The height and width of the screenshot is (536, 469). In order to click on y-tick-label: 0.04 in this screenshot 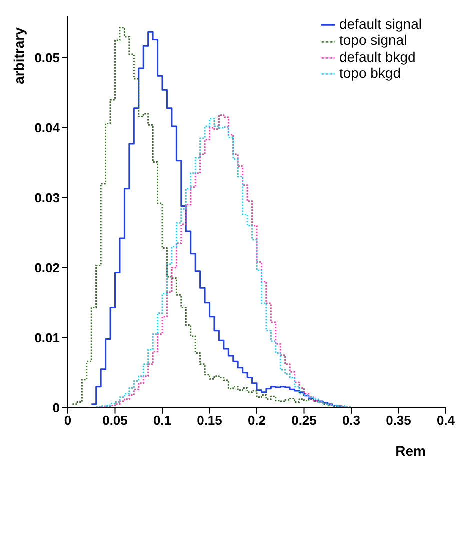, I will do `click(47, 128)`.